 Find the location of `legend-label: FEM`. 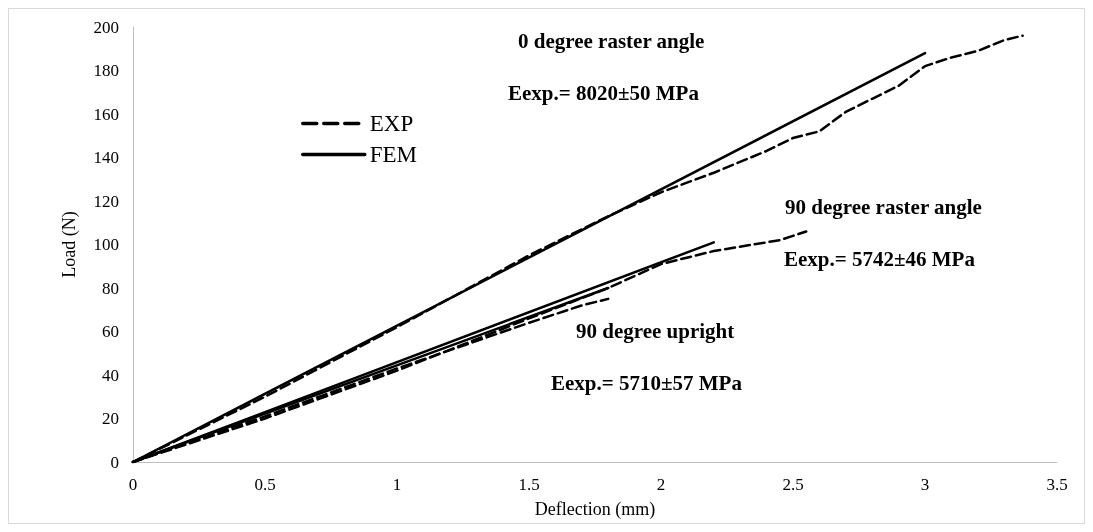

legend-label: FEM is located at coordinates (393, 154).